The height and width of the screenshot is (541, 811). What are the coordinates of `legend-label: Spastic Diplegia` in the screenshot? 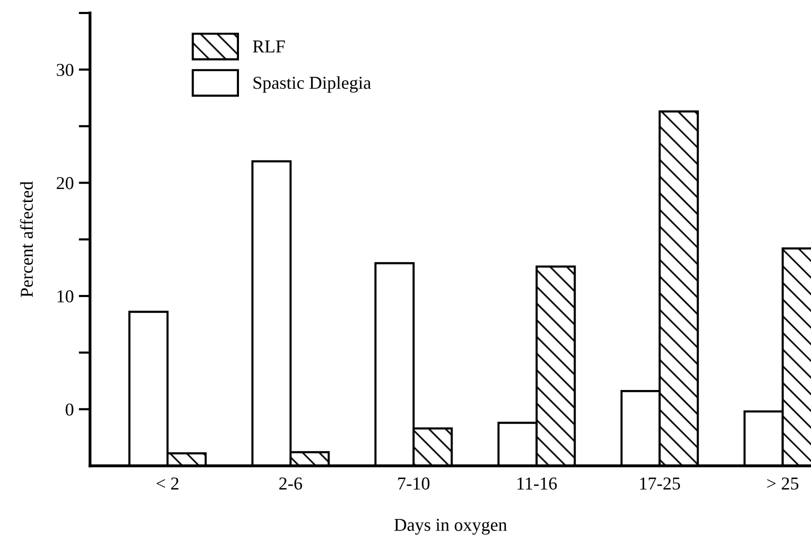 It's located at (312, 84).